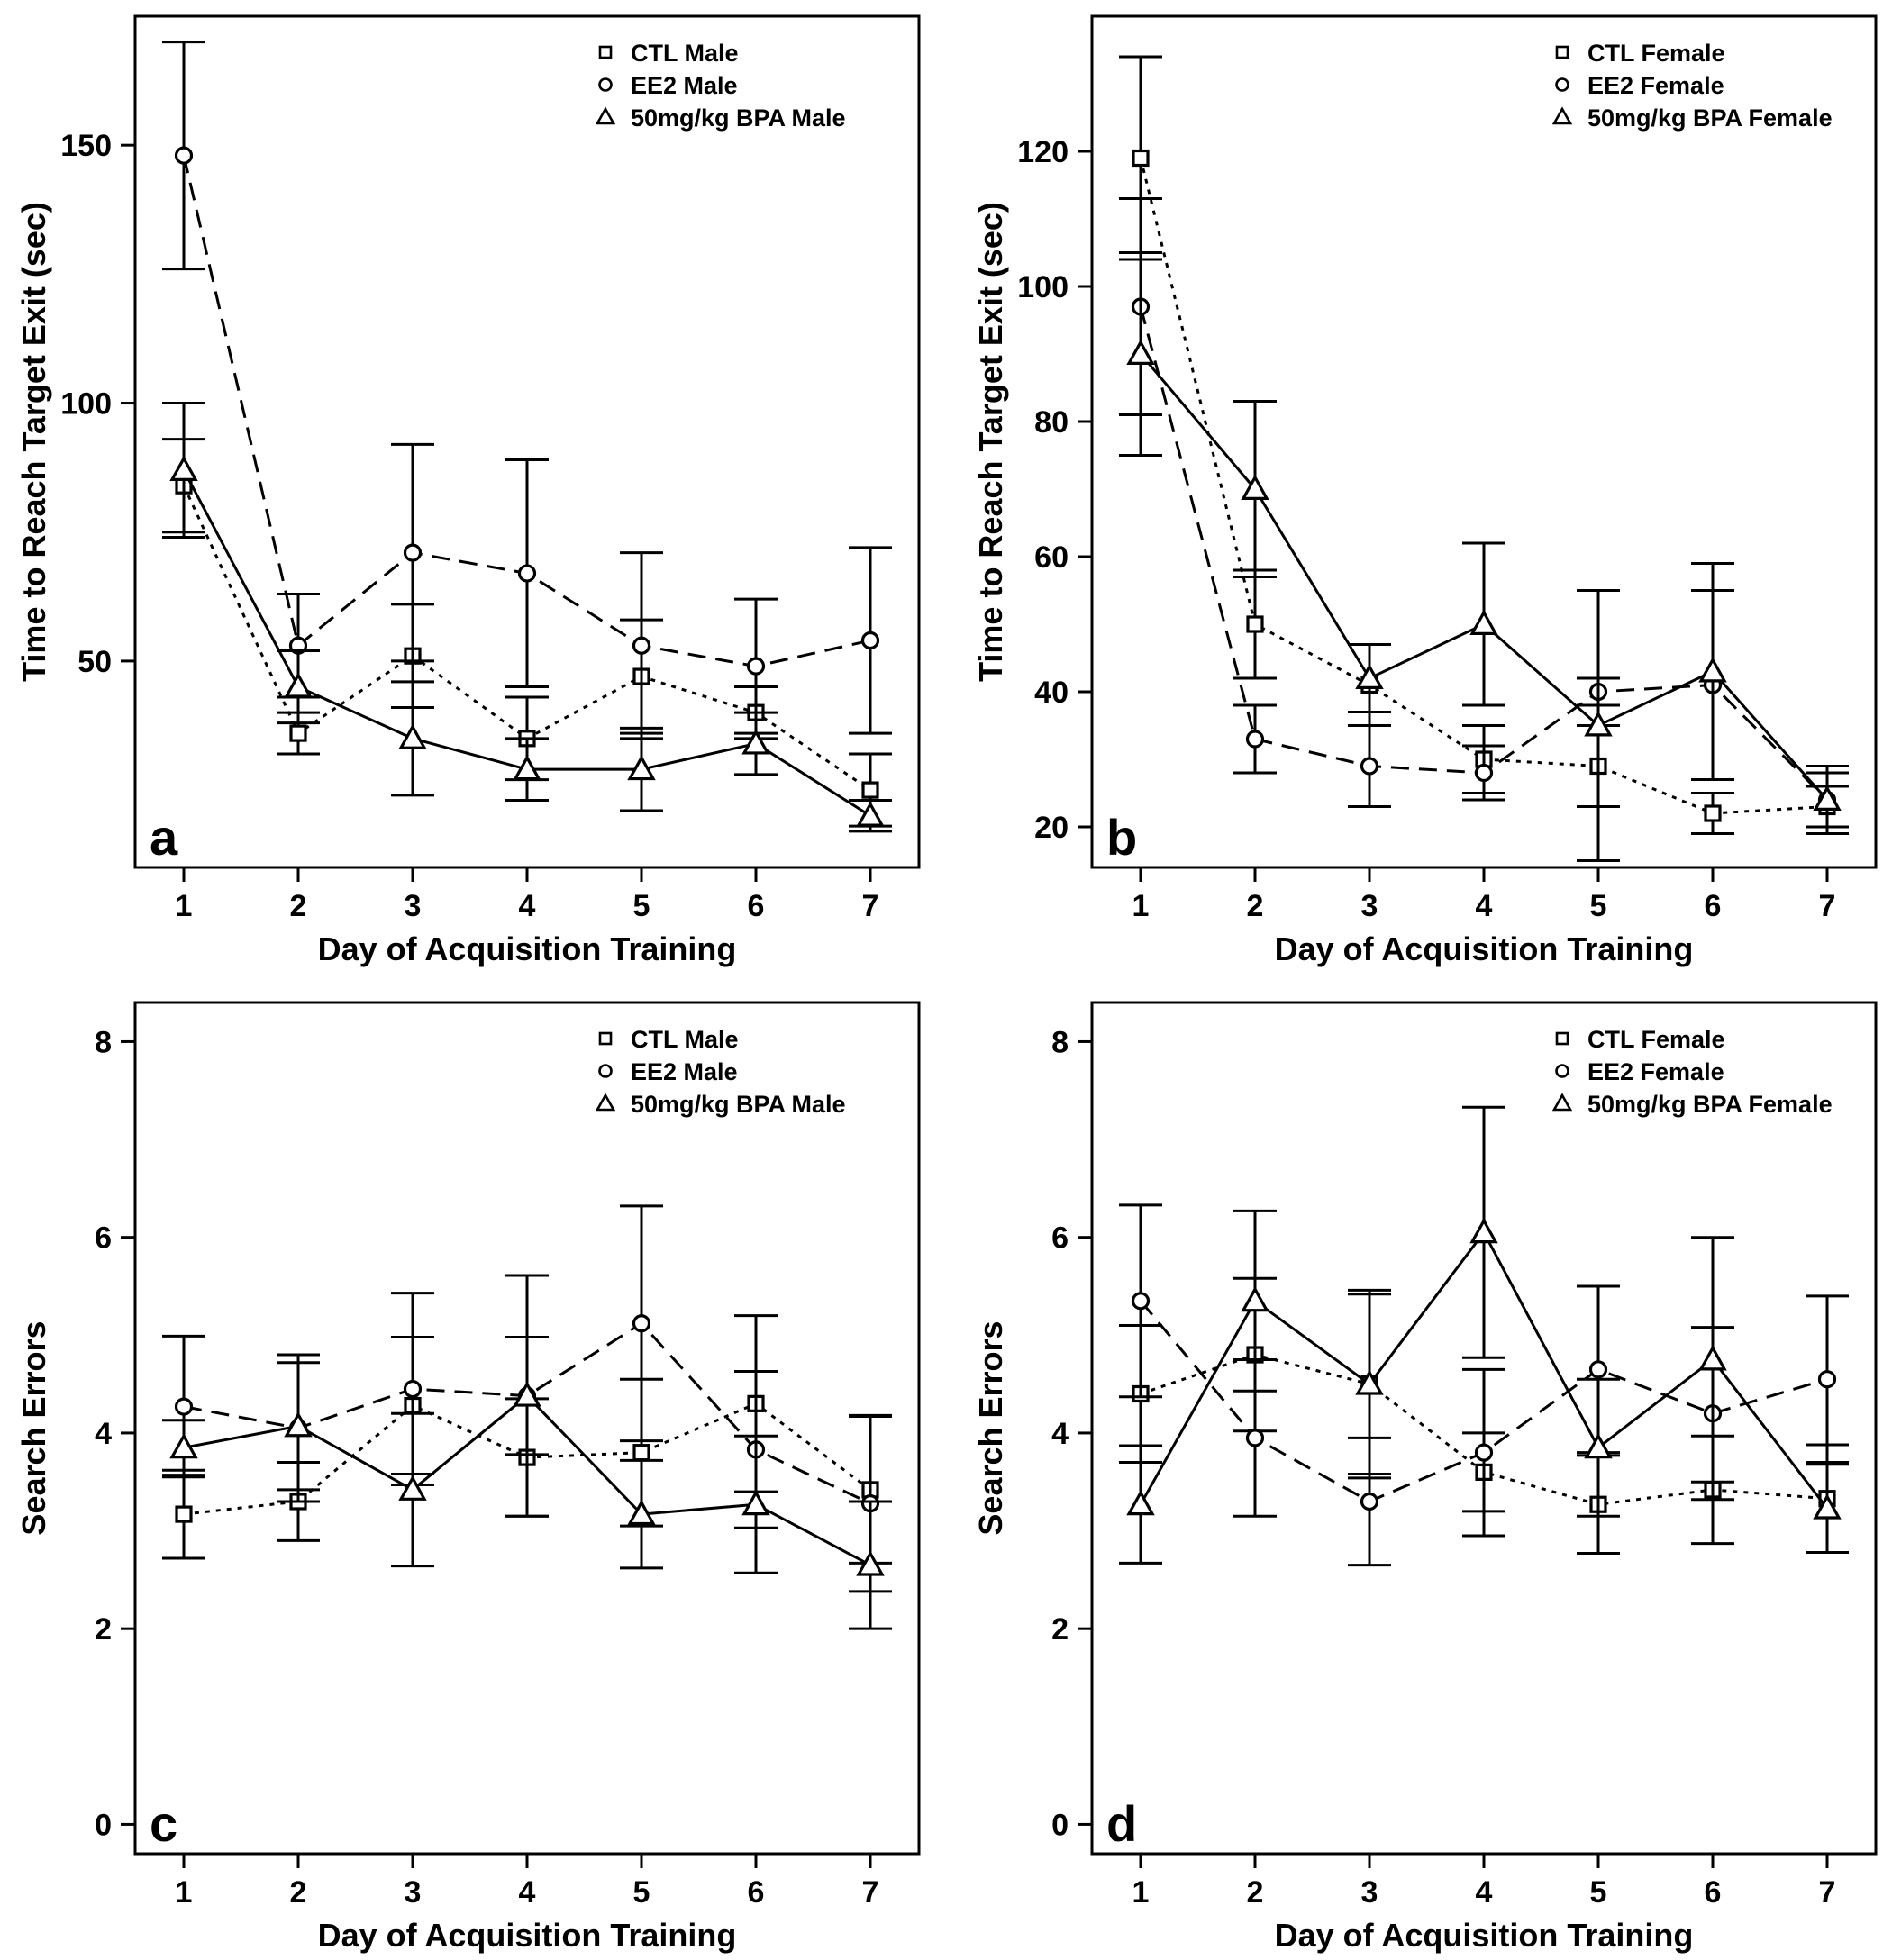 This screenshot has height=1960, width=1892. I want to click on panel-letter: c, so click(163, 1823).